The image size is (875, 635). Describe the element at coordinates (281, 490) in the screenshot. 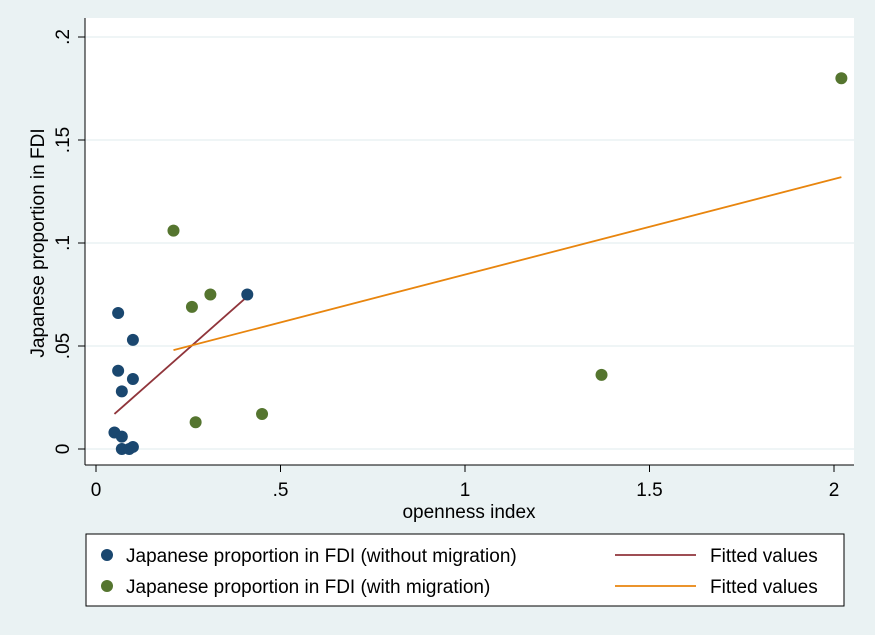

I see `x-tick-label: .5` at that location.